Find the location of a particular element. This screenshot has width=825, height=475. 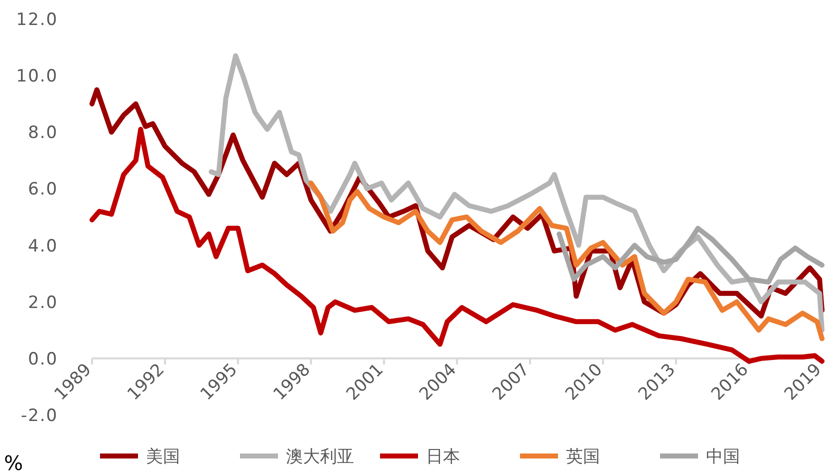

y-tick-label: 2.0 is located at coordinates (43, 302).